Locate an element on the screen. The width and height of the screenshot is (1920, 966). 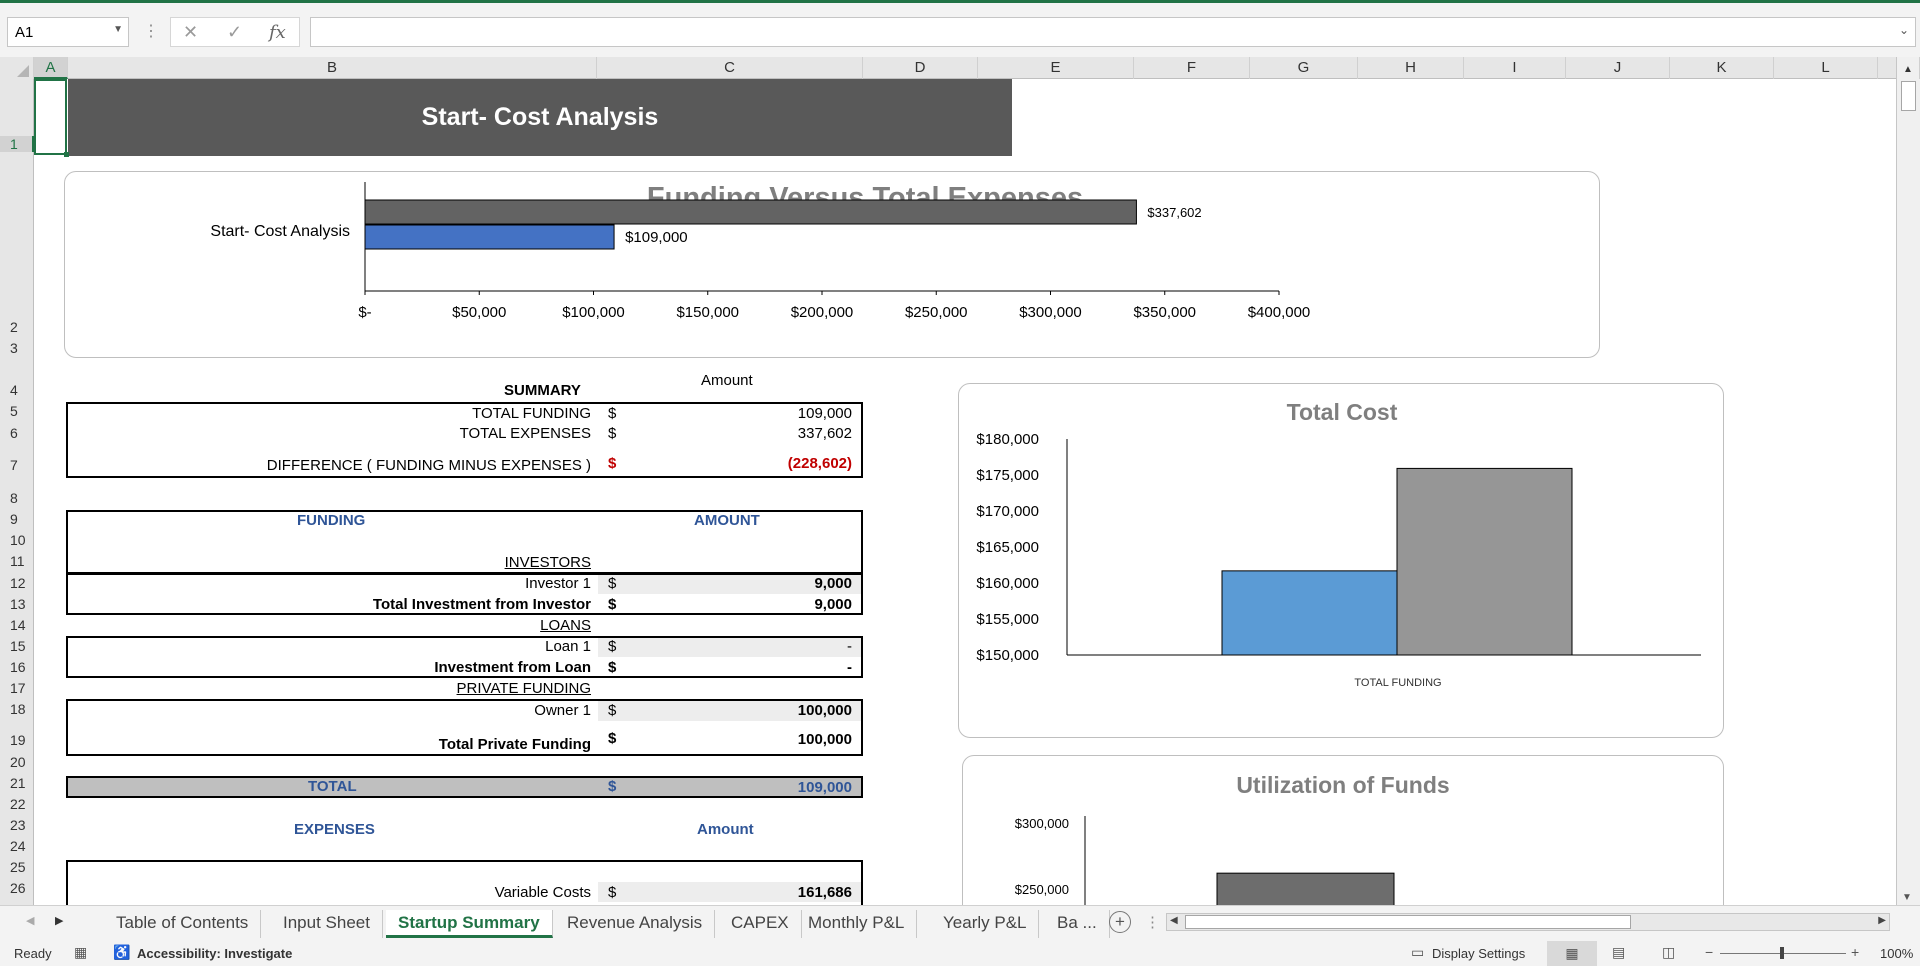
enter-check-icon: ✓ is located at coordinates (235, 32).